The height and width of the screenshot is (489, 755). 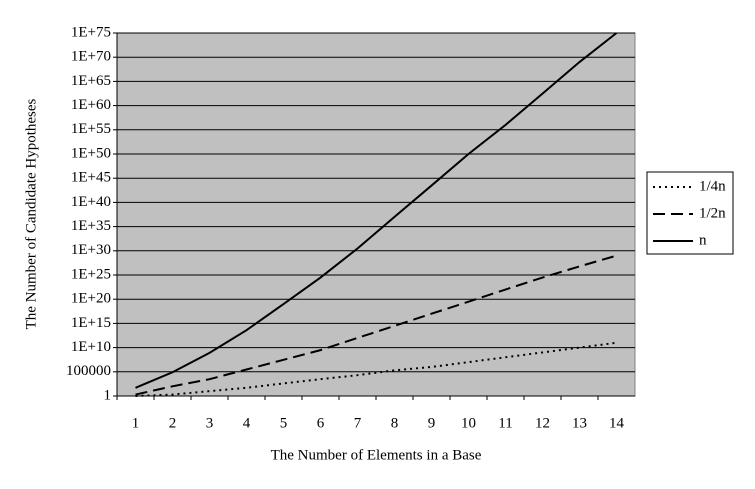 What do you see at coordinates (91, 274) in the screenshot?
I see `y-tick-label: 1E+25` at bounding box center [91, 274].